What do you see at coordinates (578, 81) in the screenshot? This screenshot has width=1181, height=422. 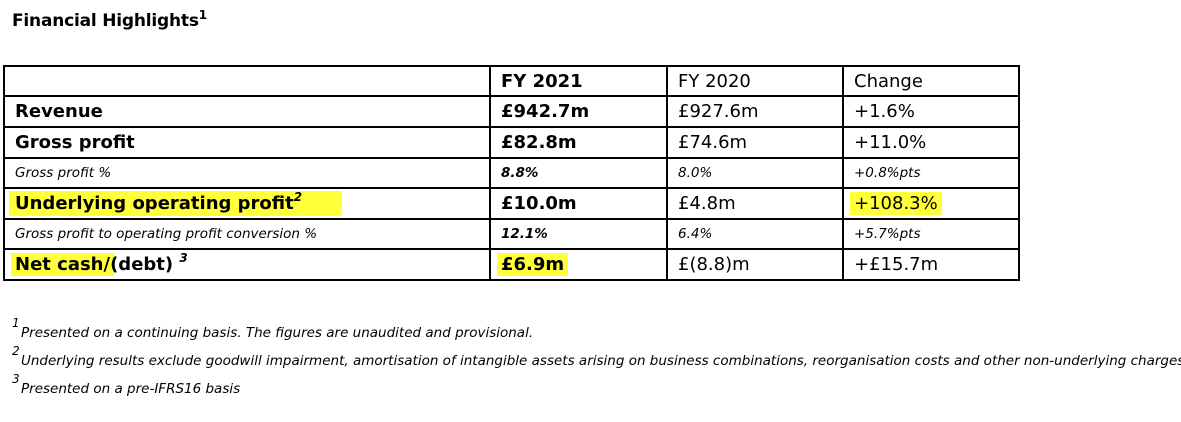 I see `header-cell-fy2021: FY 2021` at bounding box center [578, 81].